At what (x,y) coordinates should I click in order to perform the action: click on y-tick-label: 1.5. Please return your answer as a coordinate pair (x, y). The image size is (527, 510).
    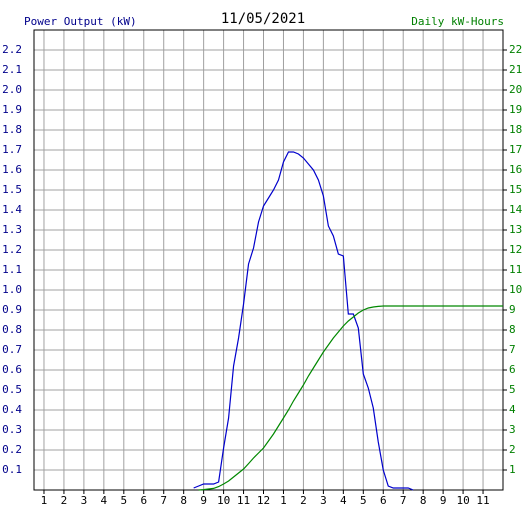
    Looking at the image, I should click on (12, 189).